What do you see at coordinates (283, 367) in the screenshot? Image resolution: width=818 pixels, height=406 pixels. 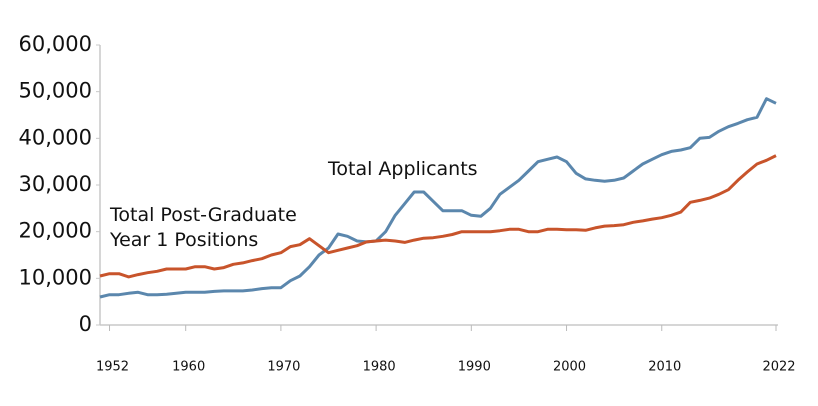 I see `x-tick-label: 1970` at bounding box center [283, 367].